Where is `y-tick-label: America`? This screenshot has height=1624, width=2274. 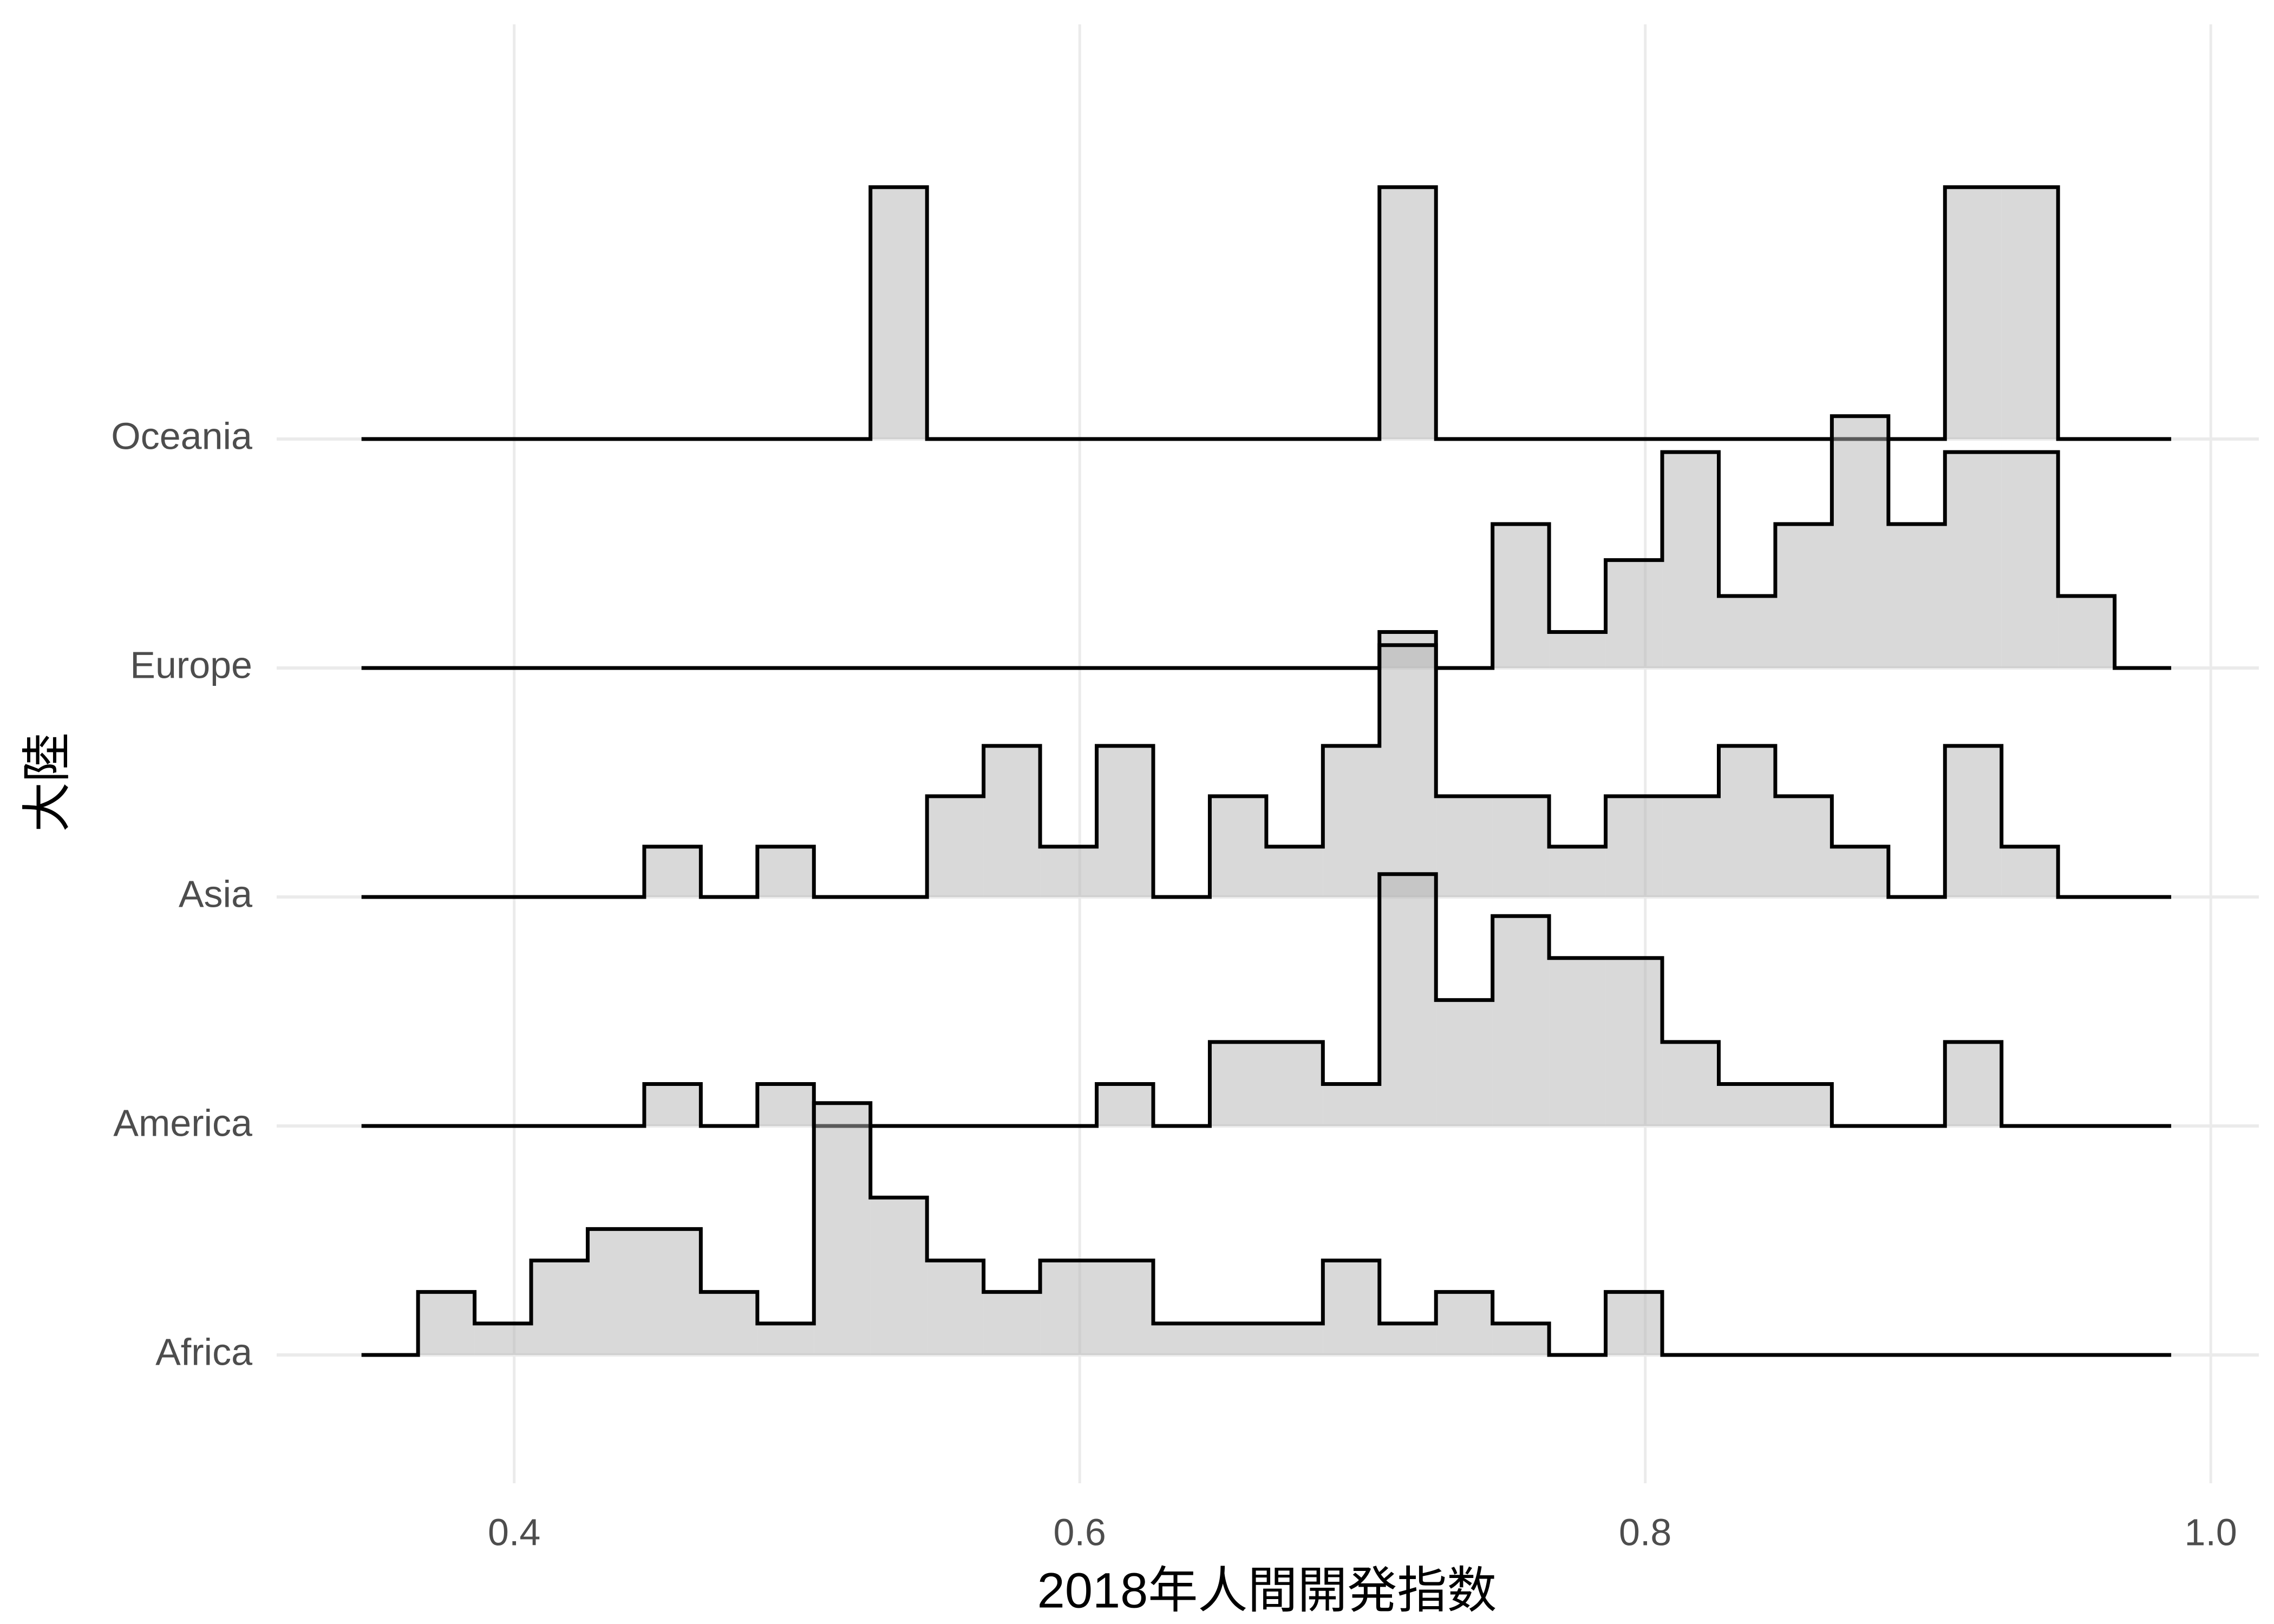
y-tick-label: America is located at coordinates (182, 1123).